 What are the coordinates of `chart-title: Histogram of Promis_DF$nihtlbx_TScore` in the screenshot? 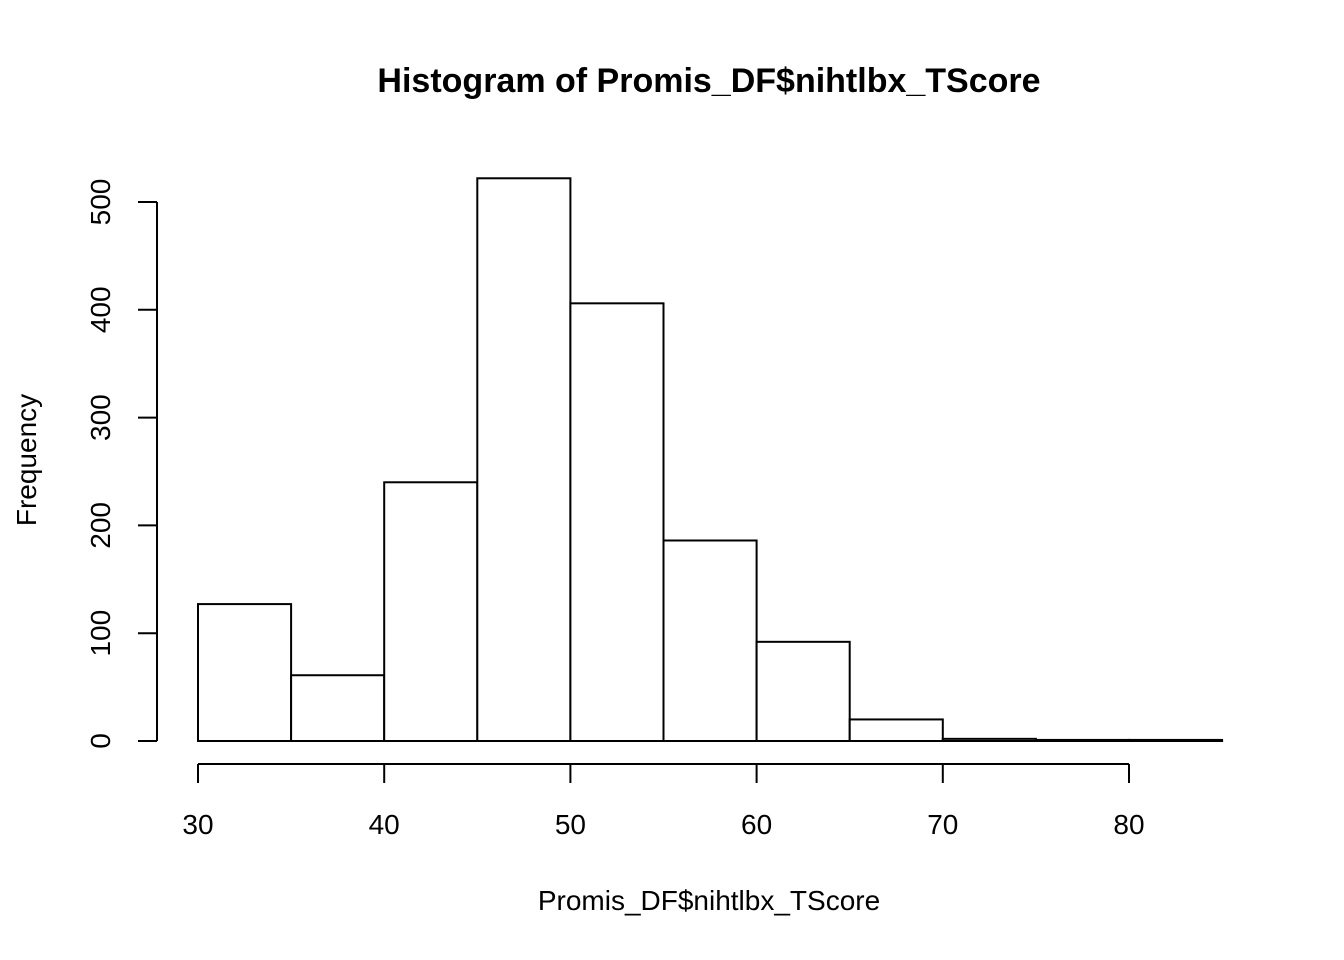 It's located at (708, 81).